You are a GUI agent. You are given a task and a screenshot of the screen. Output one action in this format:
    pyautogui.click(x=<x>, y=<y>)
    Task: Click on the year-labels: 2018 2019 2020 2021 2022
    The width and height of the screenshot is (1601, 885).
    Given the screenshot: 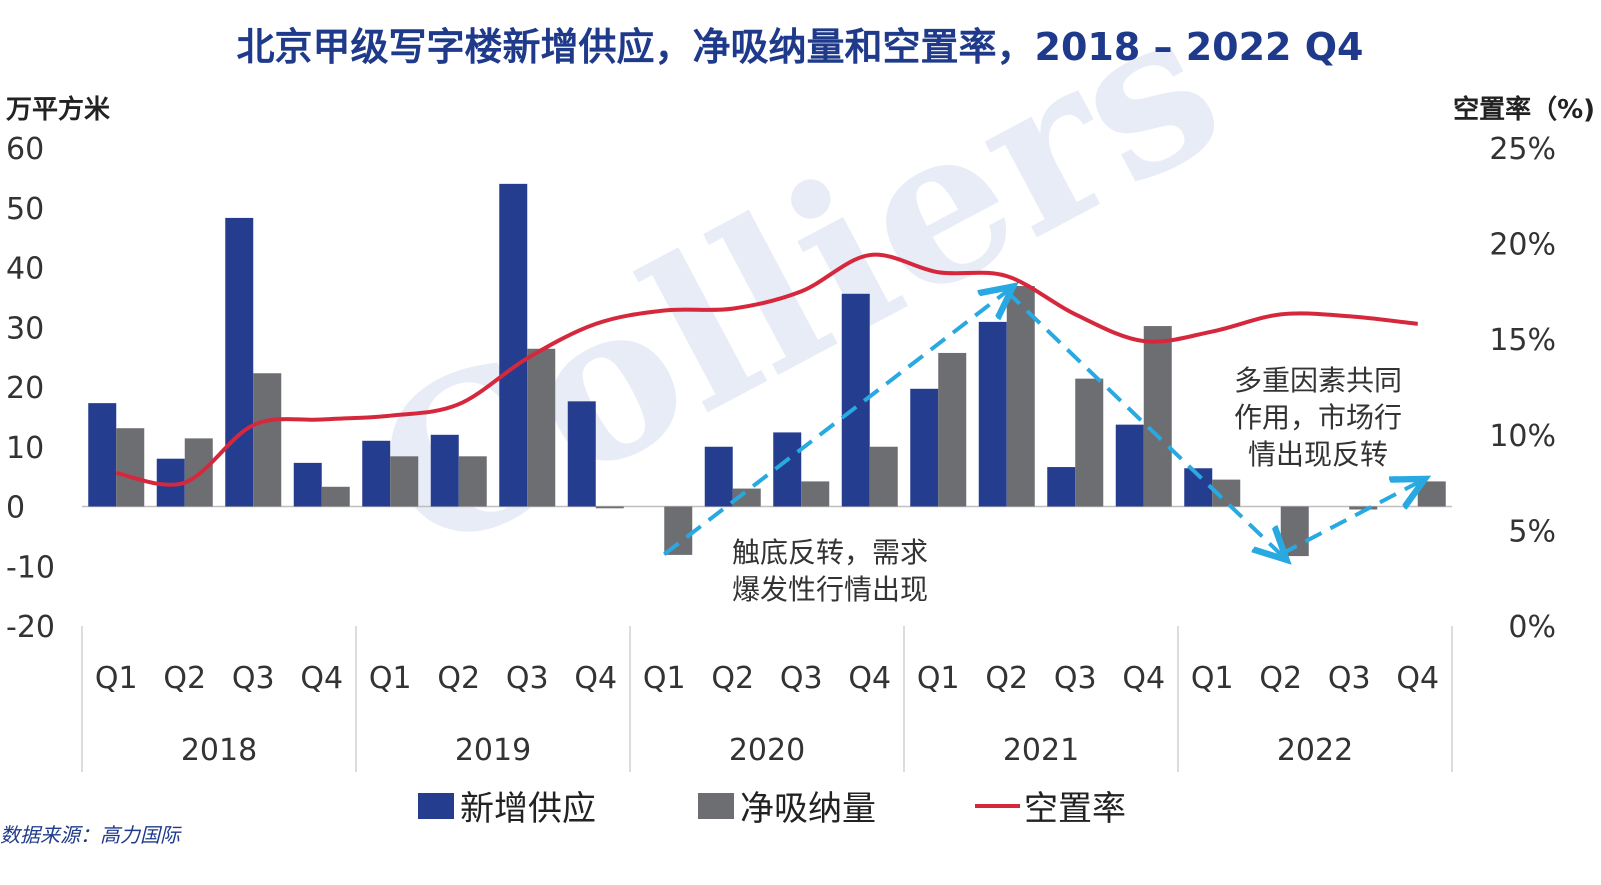 What is the action you would take?
    pyautogui.click(x=767, y=750)
    